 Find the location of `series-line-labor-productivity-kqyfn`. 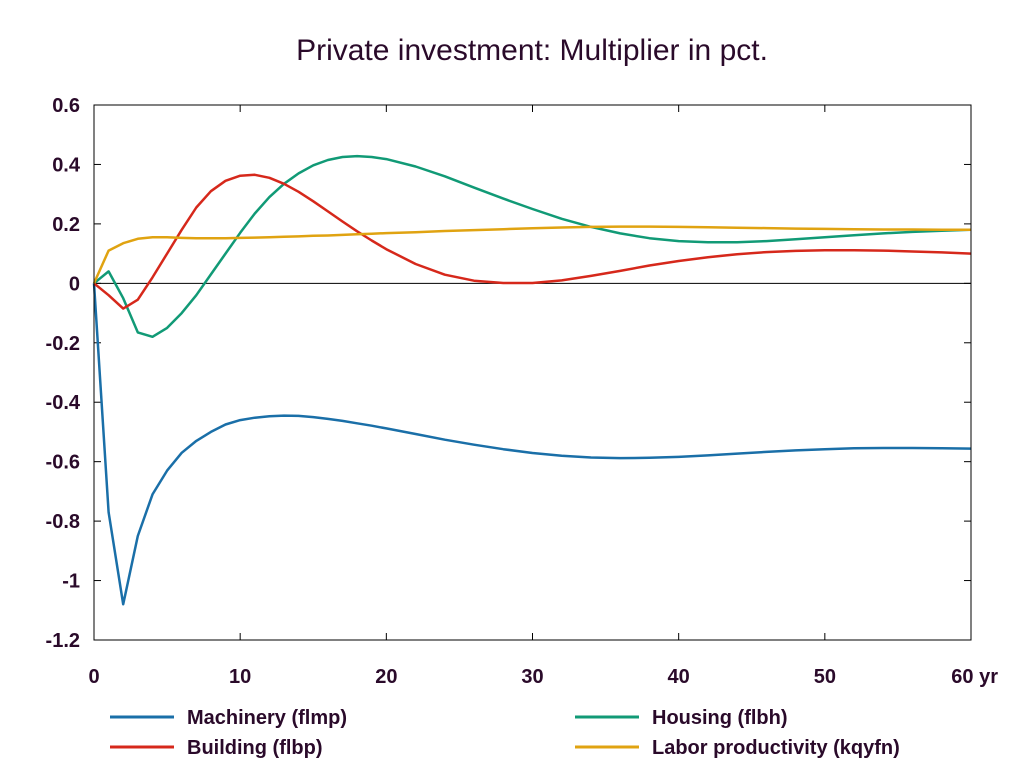

series-line-labor-productivity-kqyfn is located at coordinates (531, 254).